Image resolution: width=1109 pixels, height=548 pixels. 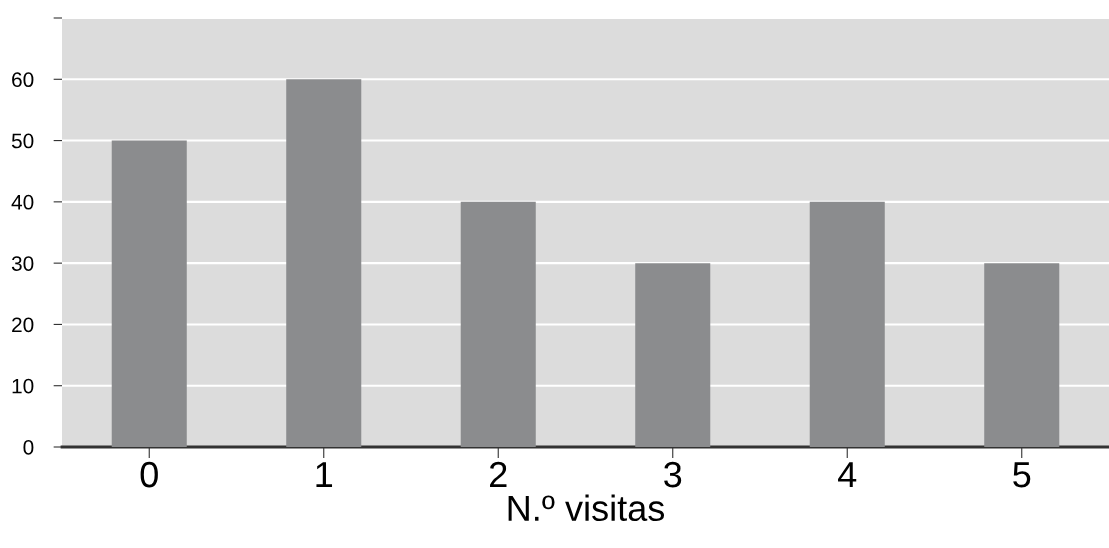 What do you see at coordinates (498, 474) in the screenshot?
I see `x-tick-label: 2` at bounding box center [498, 474].